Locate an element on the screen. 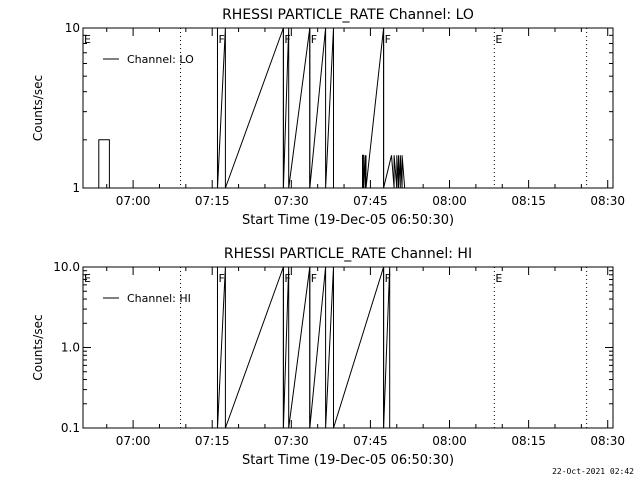 The image size is (640, 480). y-tick-label: 10.0 is located at coordinates (66, 267).